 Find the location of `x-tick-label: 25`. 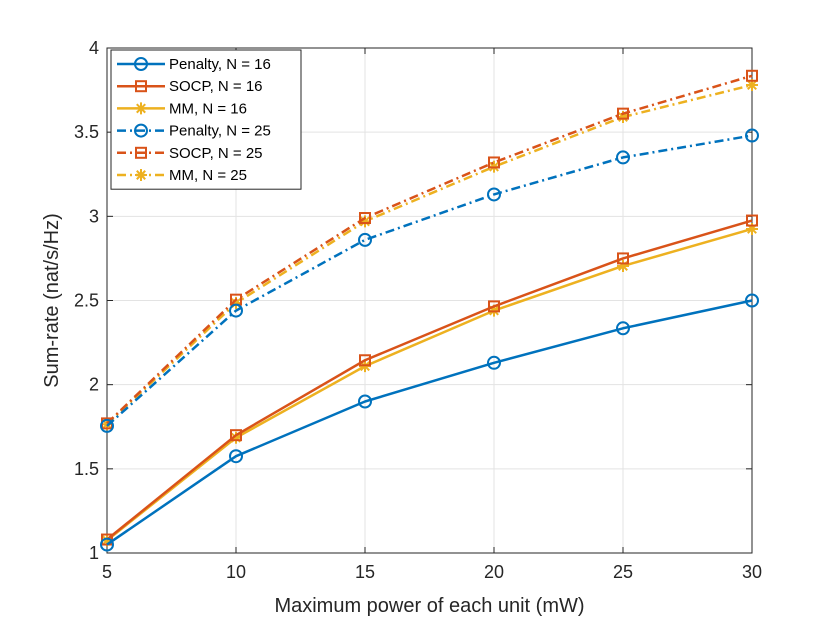

x-tick-label: 25 is located at coordinates (623, 572).